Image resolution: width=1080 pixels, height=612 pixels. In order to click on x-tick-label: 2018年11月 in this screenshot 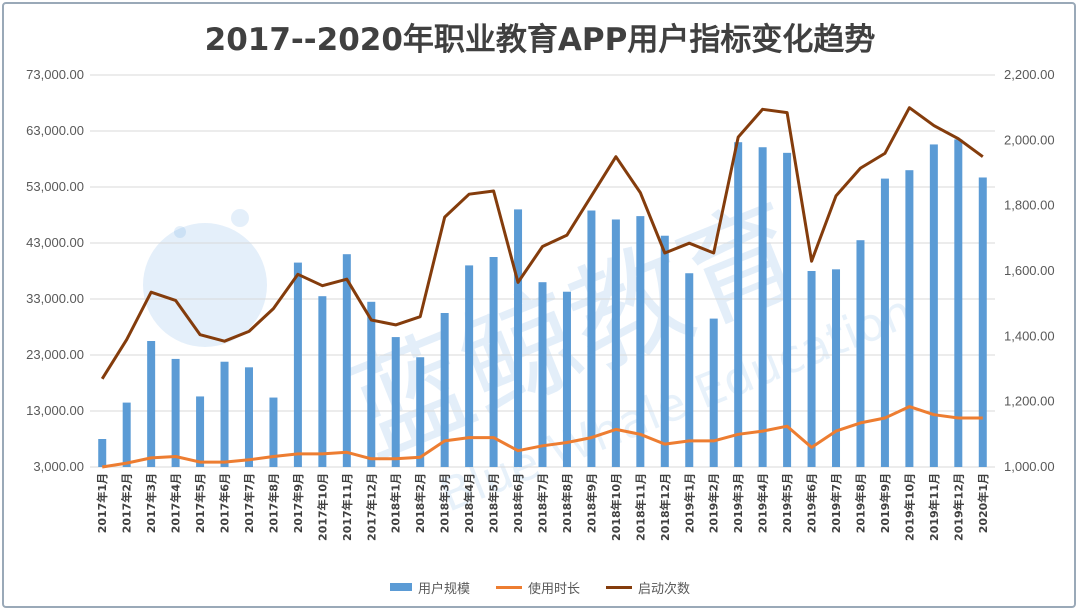, I will do `click(640, 507)`.